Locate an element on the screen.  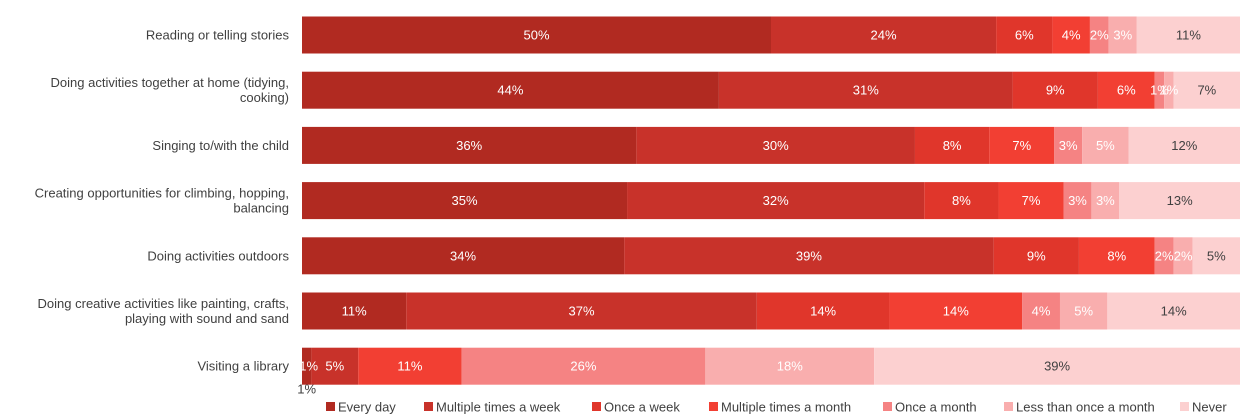
data-label: 13% is located at coordinates (1180, 200).